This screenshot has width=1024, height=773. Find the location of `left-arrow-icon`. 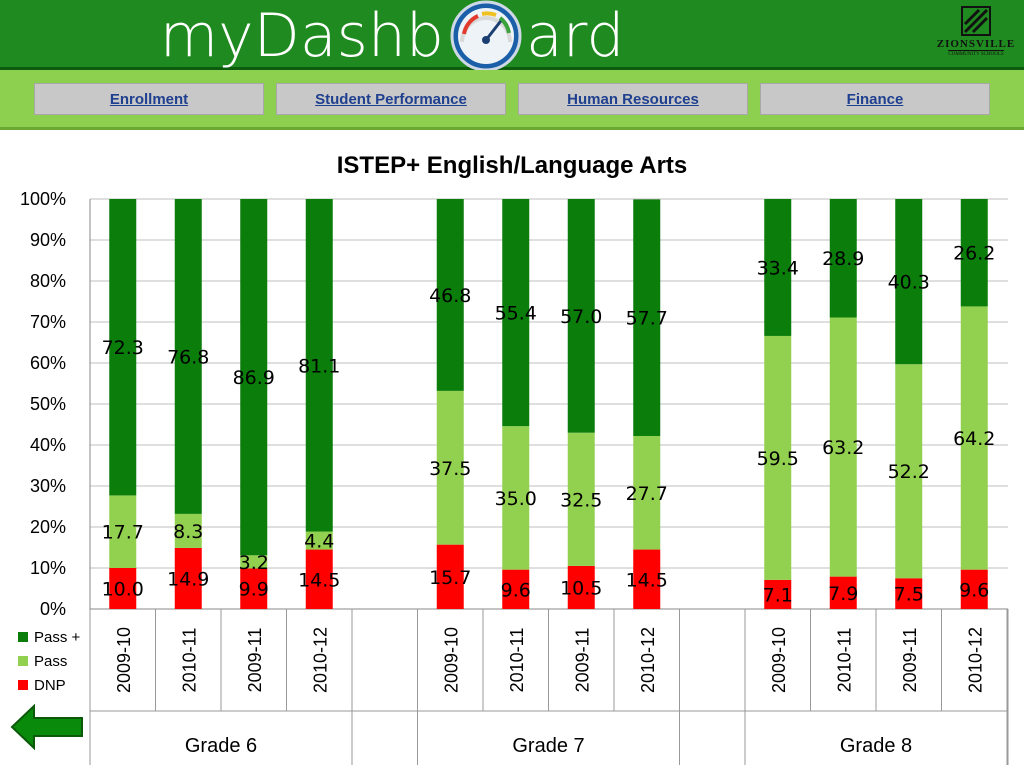

left-arrow-icon is located at coordinates (46, 727).